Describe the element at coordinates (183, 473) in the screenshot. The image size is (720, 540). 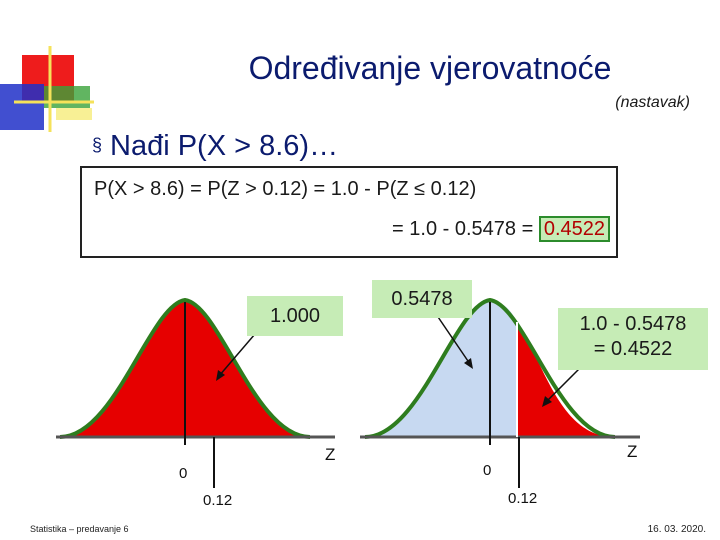
I see `left-mean-label: 0` at that location.